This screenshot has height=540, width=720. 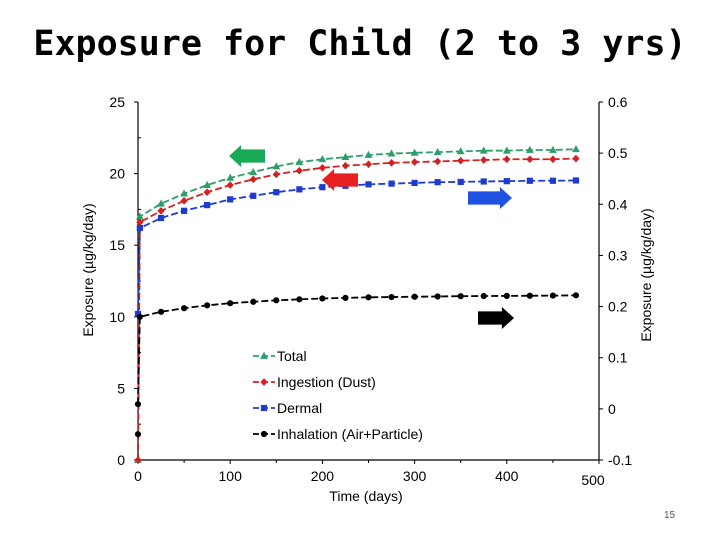 I want to click on y-tick-label: 15, so click(x=117, y=245).